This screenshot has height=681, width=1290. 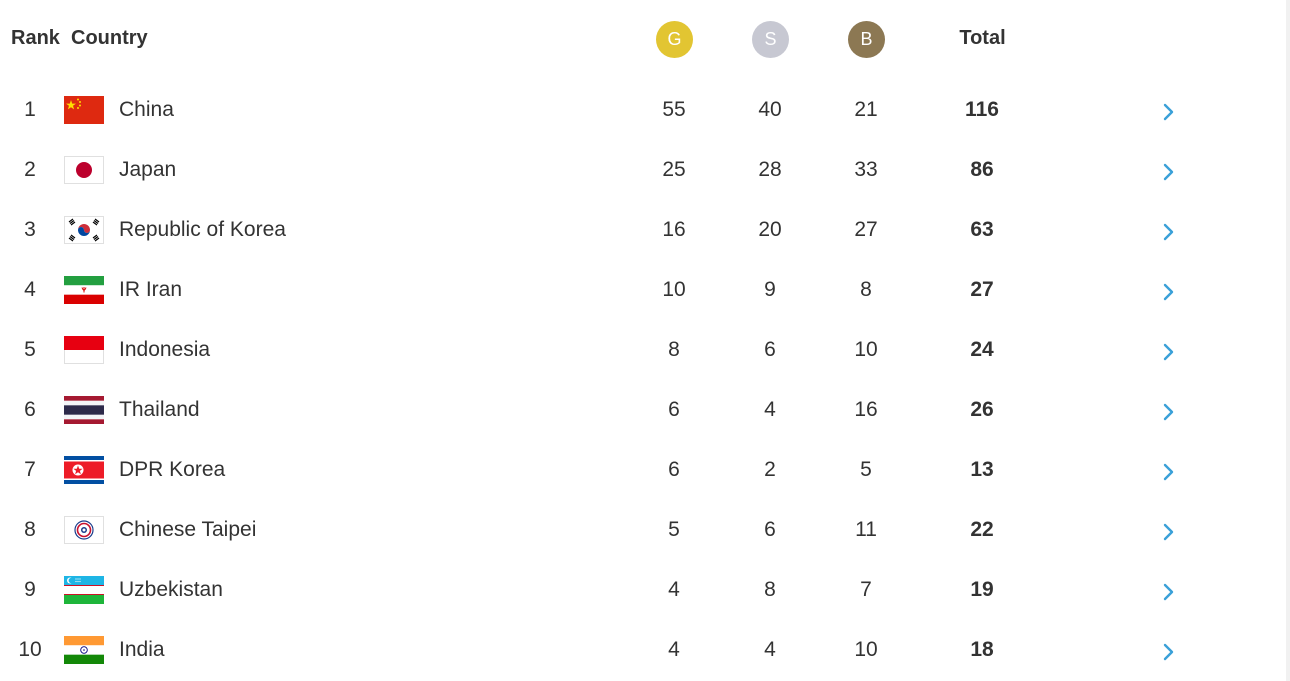 I want to click on rank-cell: 3, so click(x=30, y=229).